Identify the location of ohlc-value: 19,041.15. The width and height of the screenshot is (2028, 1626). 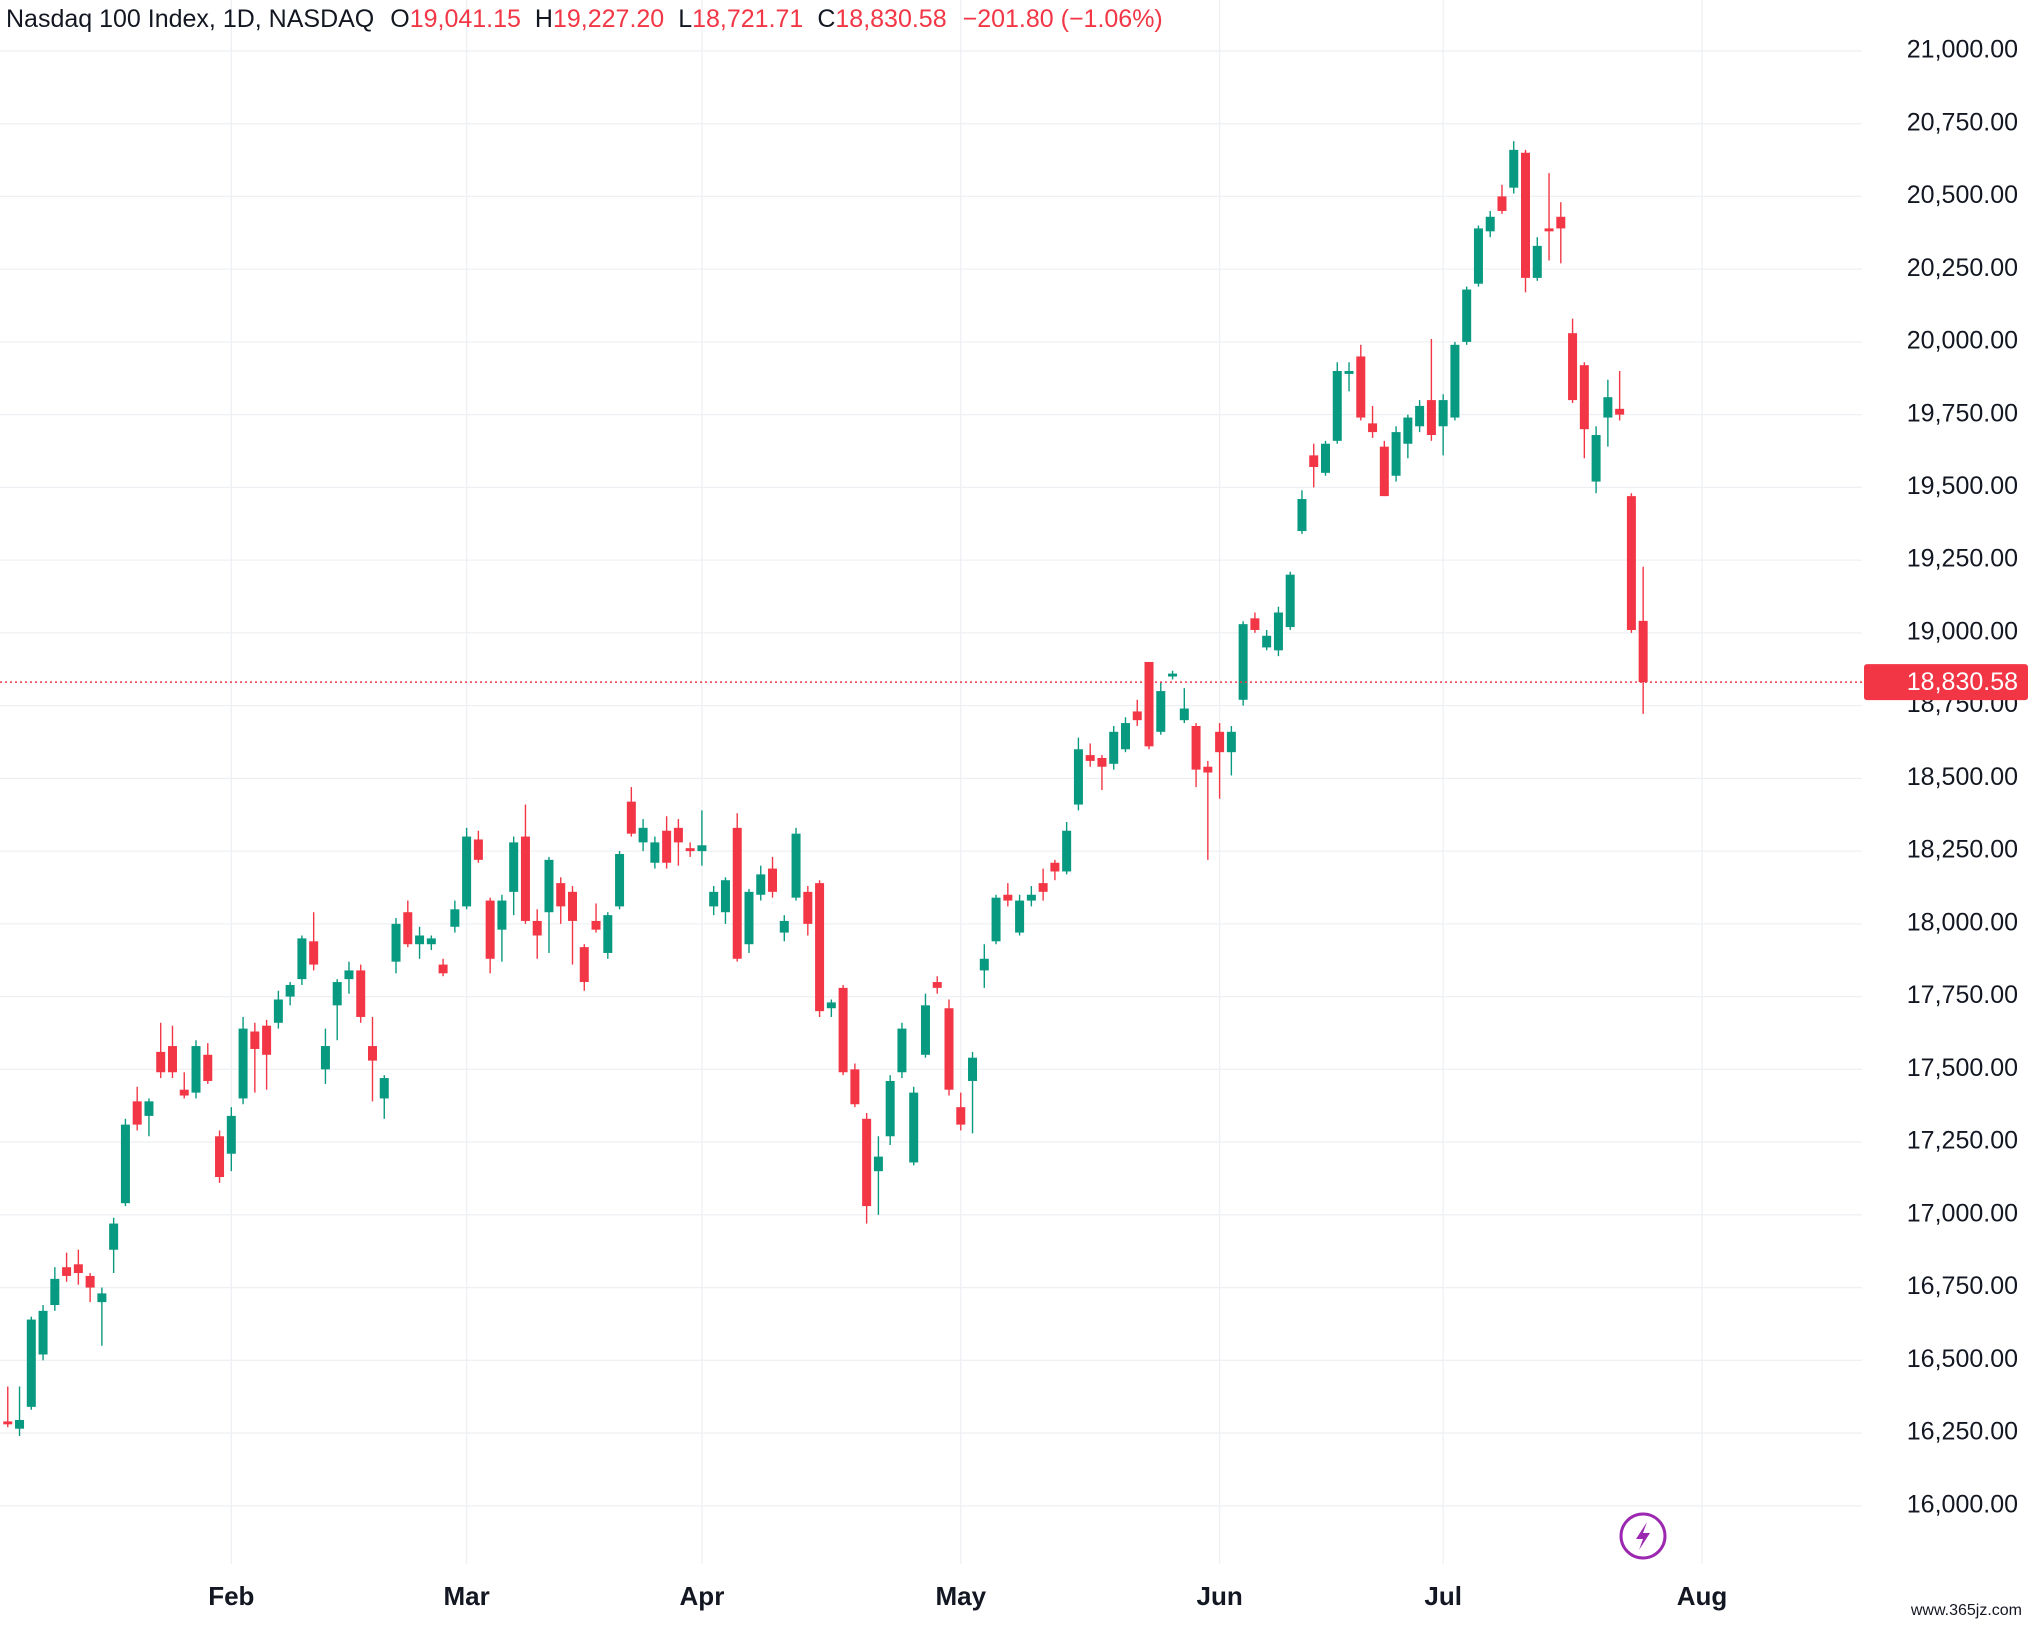
(465, 19).